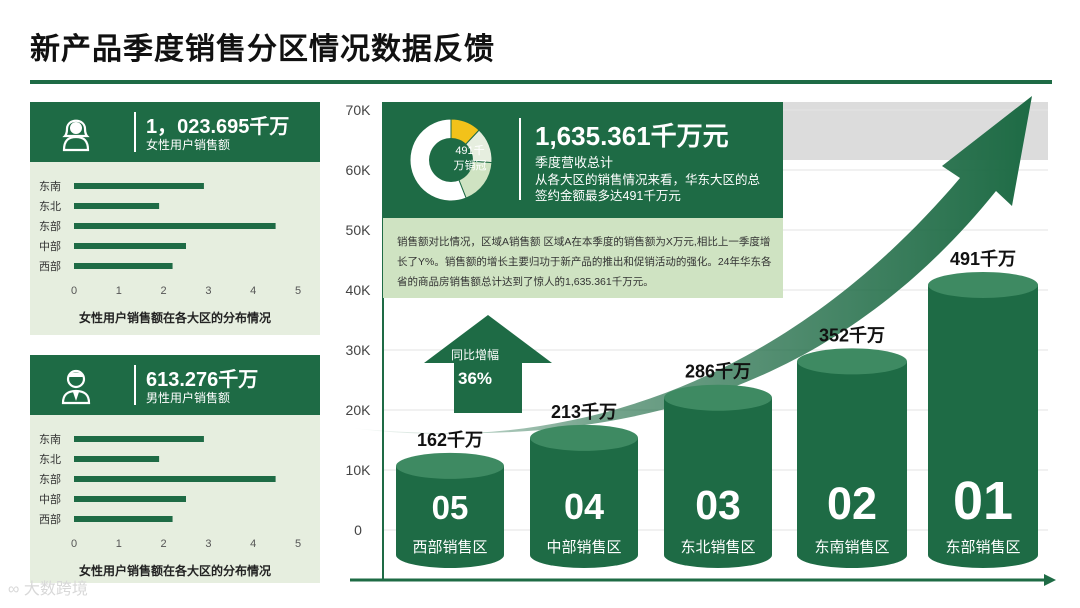 The image size is (1080, 608). Describe the element at coordinates (74, 291) in the screenshot. I see `female-x-tick: 0` at that location.